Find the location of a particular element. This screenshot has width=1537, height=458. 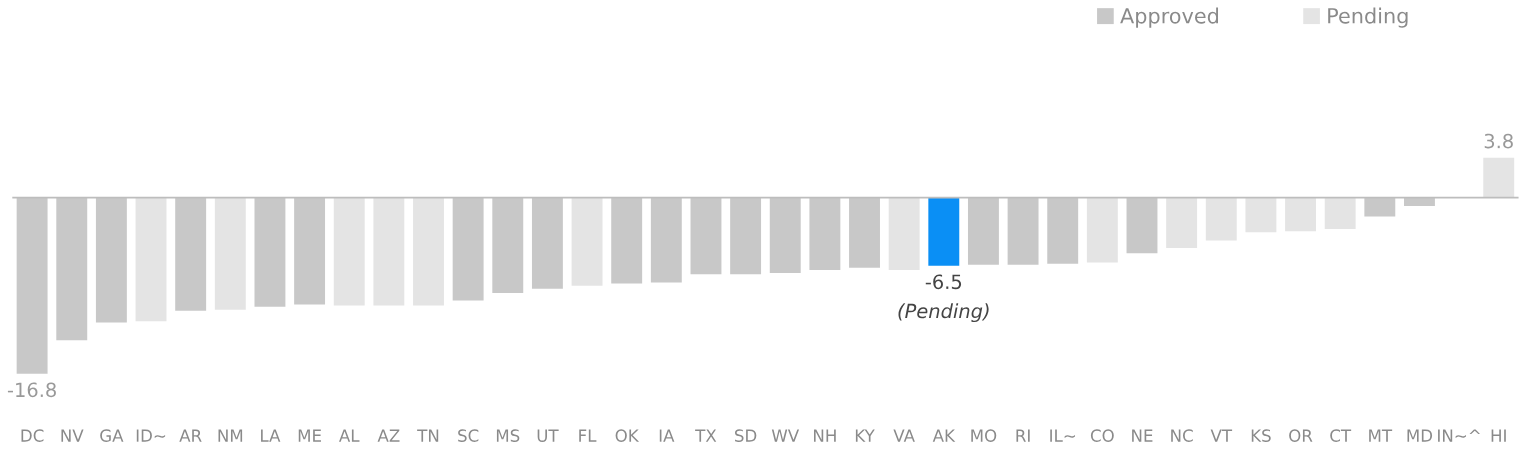

x-tick-label: KY is located at coordinates (865, 435).